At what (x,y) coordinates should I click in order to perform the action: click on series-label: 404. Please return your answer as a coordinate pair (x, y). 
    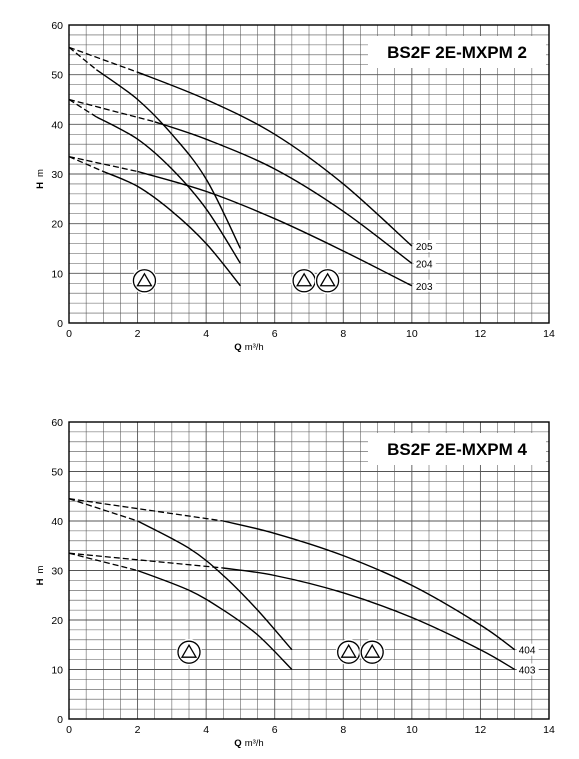
    Looking at the image, I should click on (527, 651).